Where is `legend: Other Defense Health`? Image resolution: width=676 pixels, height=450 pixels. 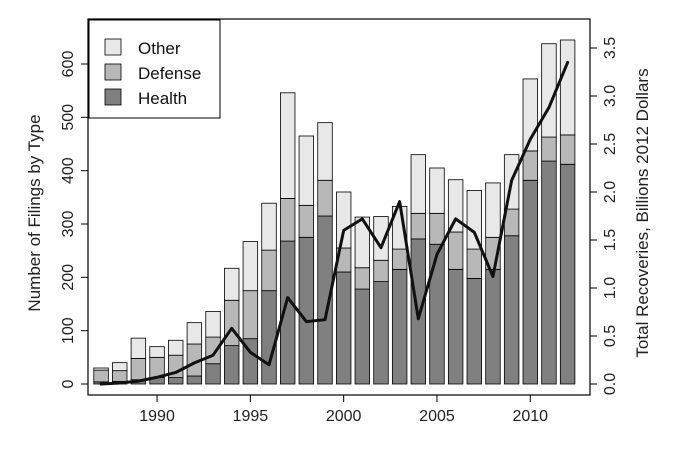 legend: Other Defense Health is located at coordinates (154, 69).